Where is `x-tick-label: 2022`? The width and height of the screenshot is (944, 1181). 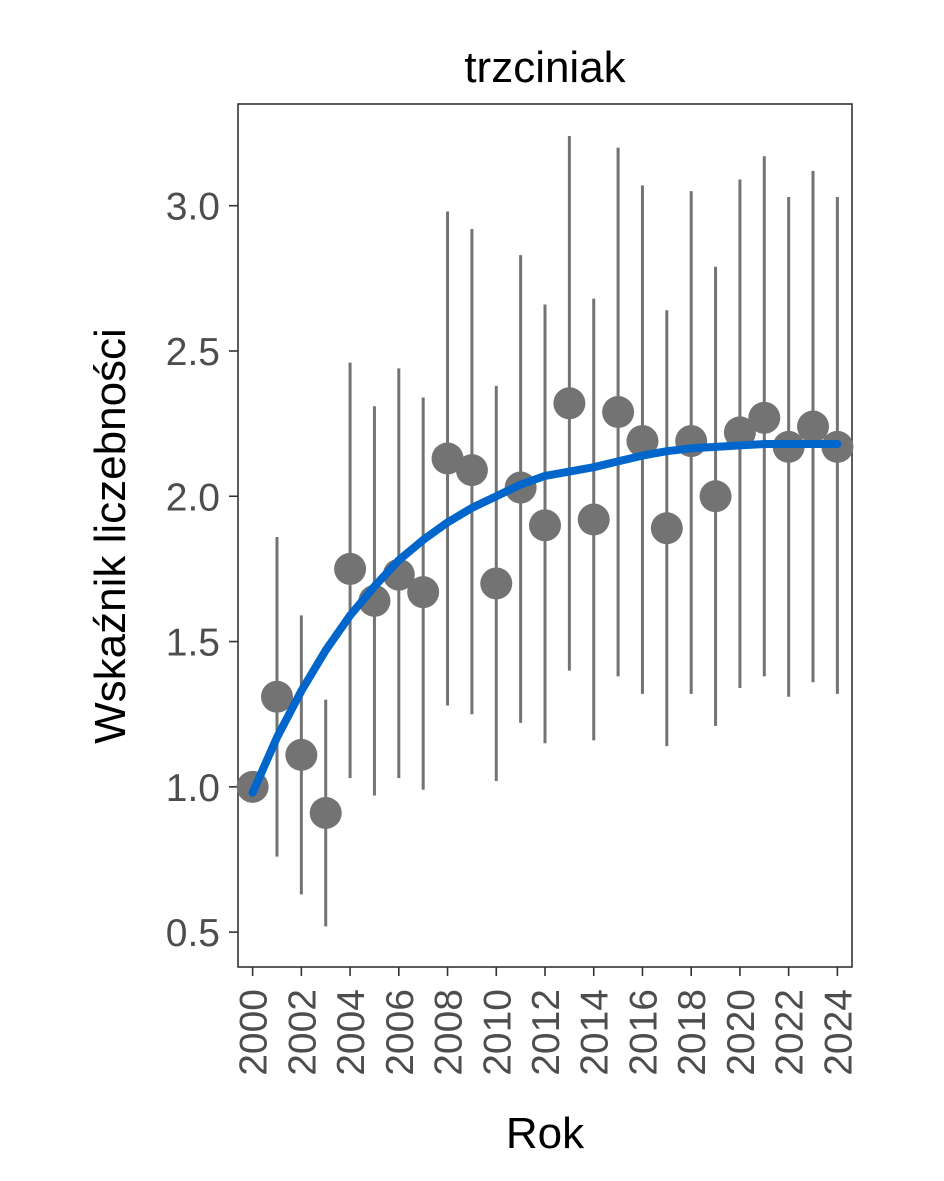 x-tick-label: 2022 is located at coordinates (790, 1032).